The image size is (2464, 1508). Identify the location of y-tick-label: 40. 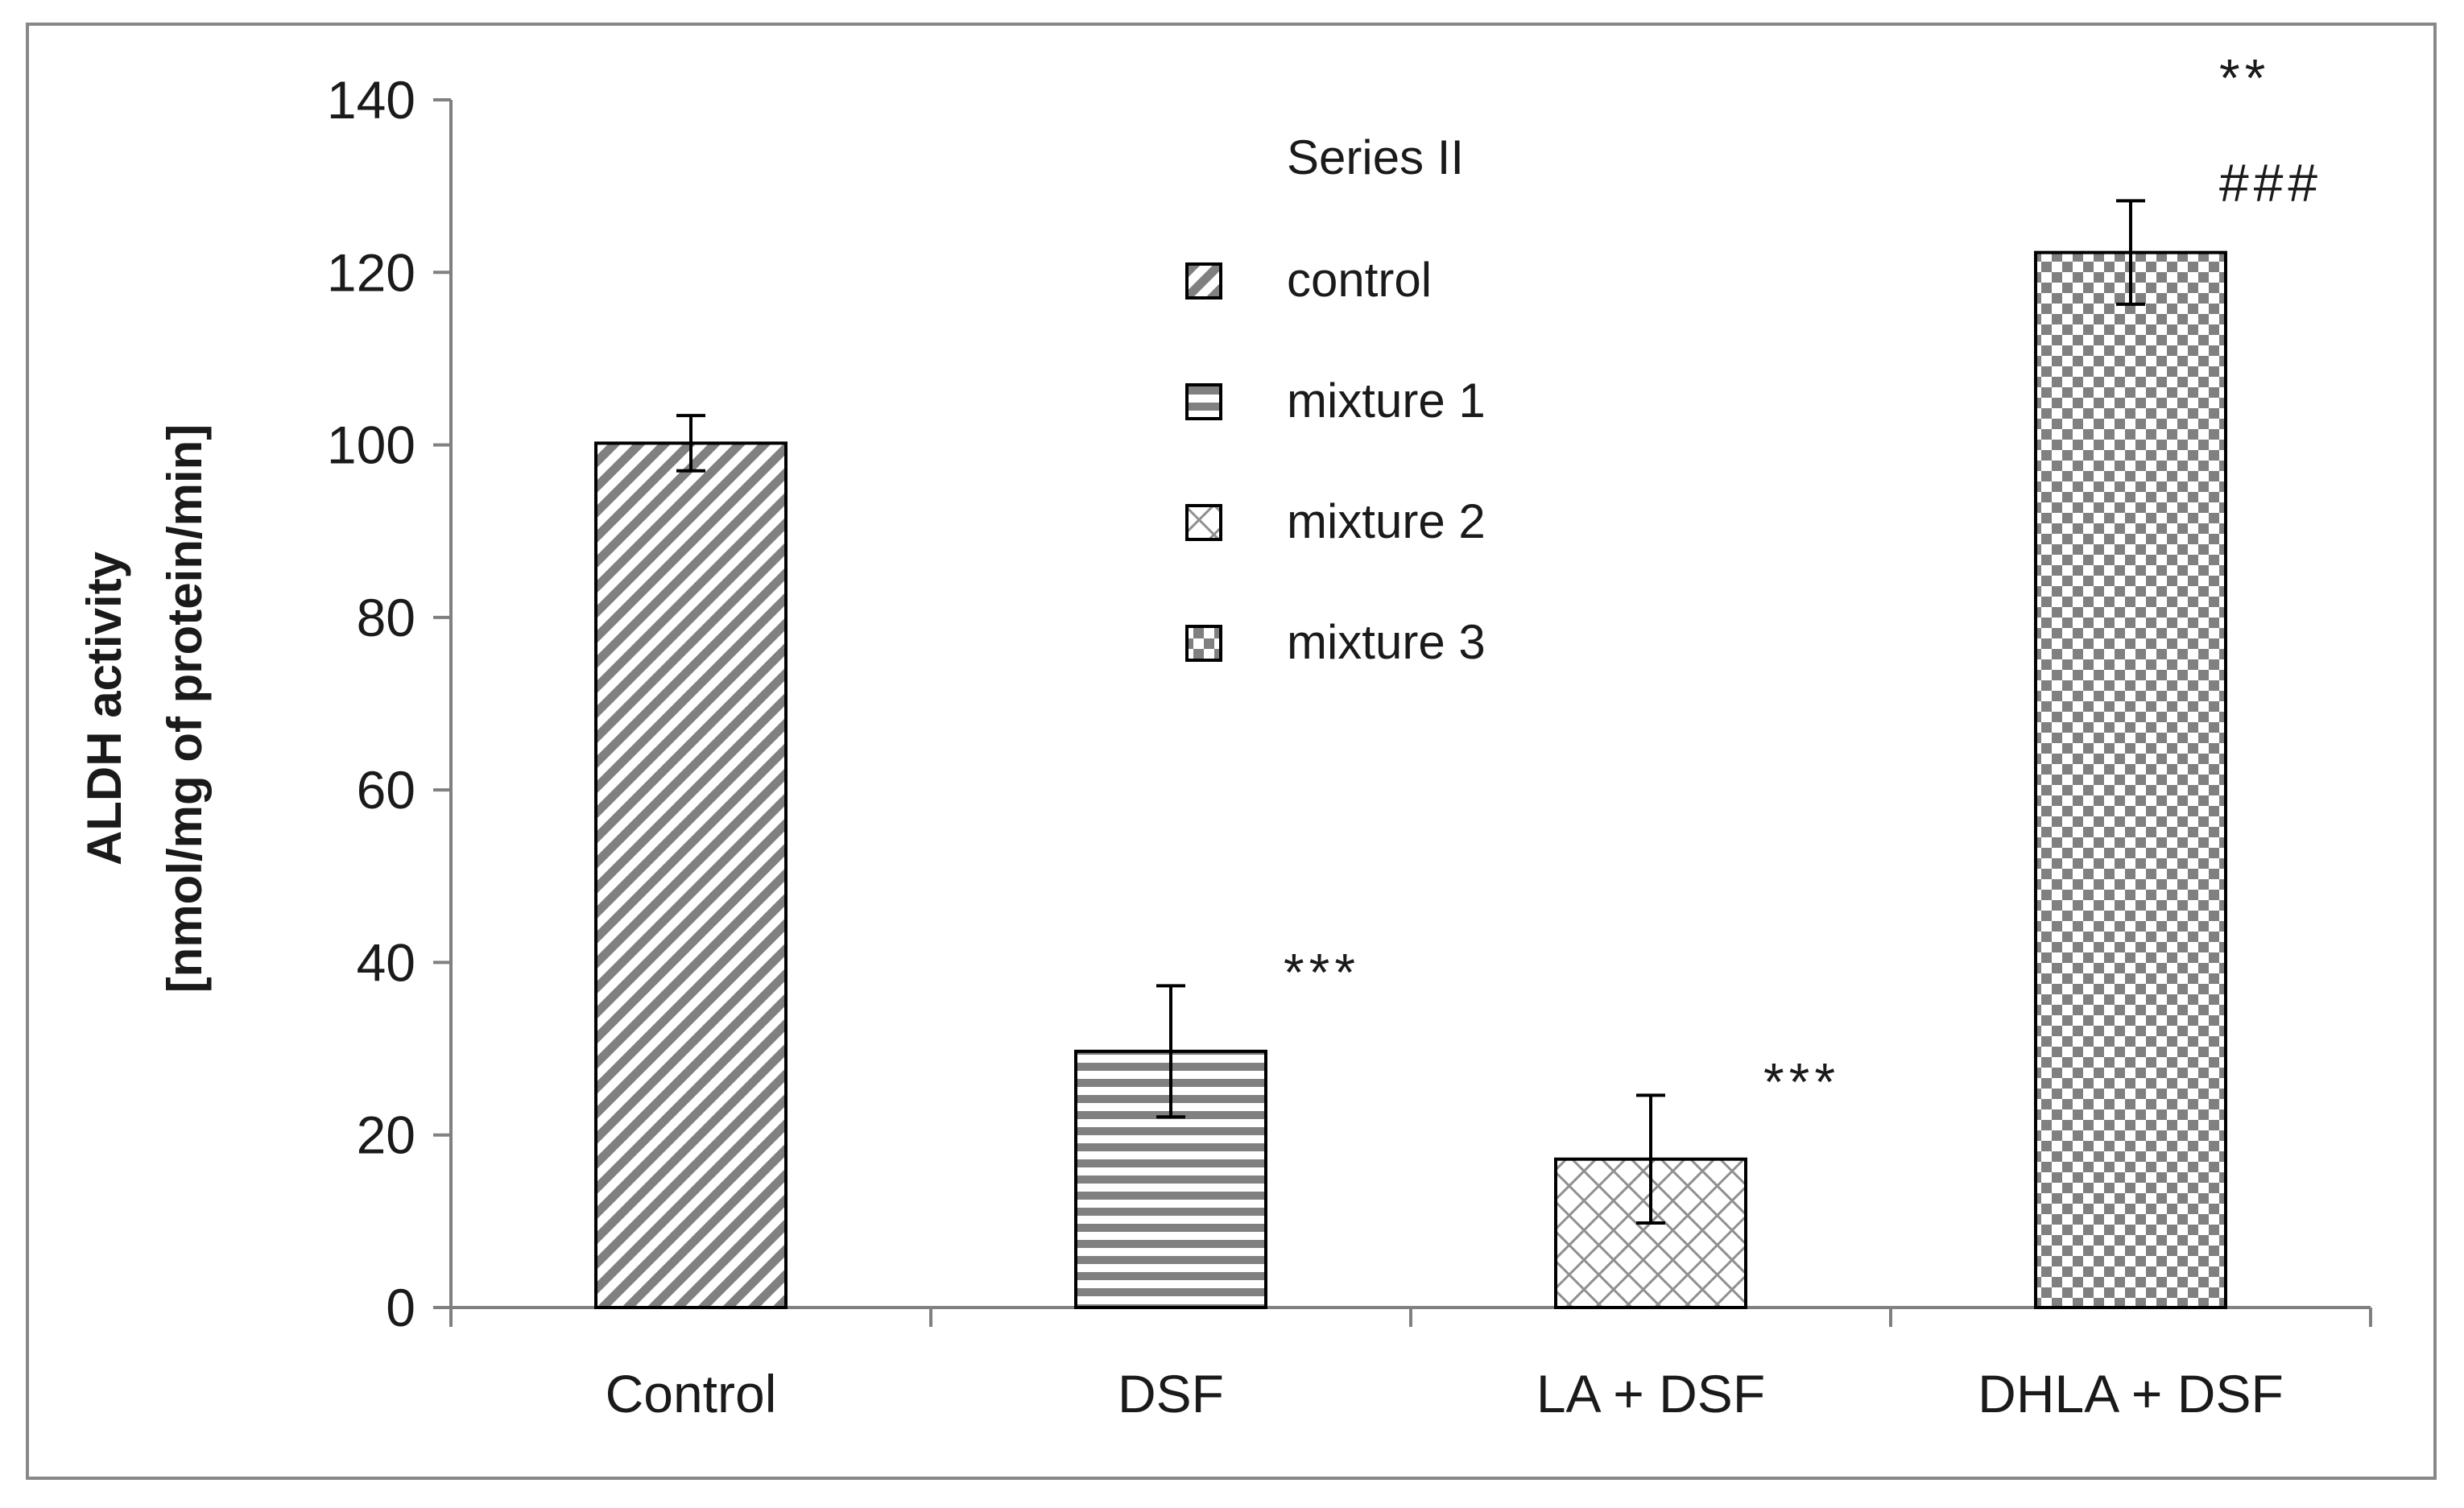
(386, 962).